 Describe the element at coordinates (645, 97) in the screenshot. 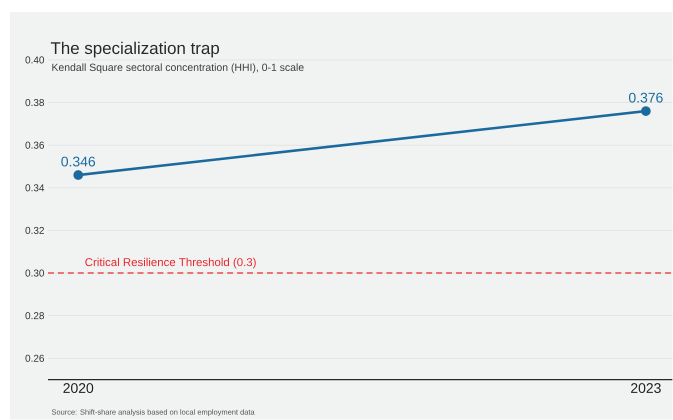

I see `data-label: 0.376` at that location.